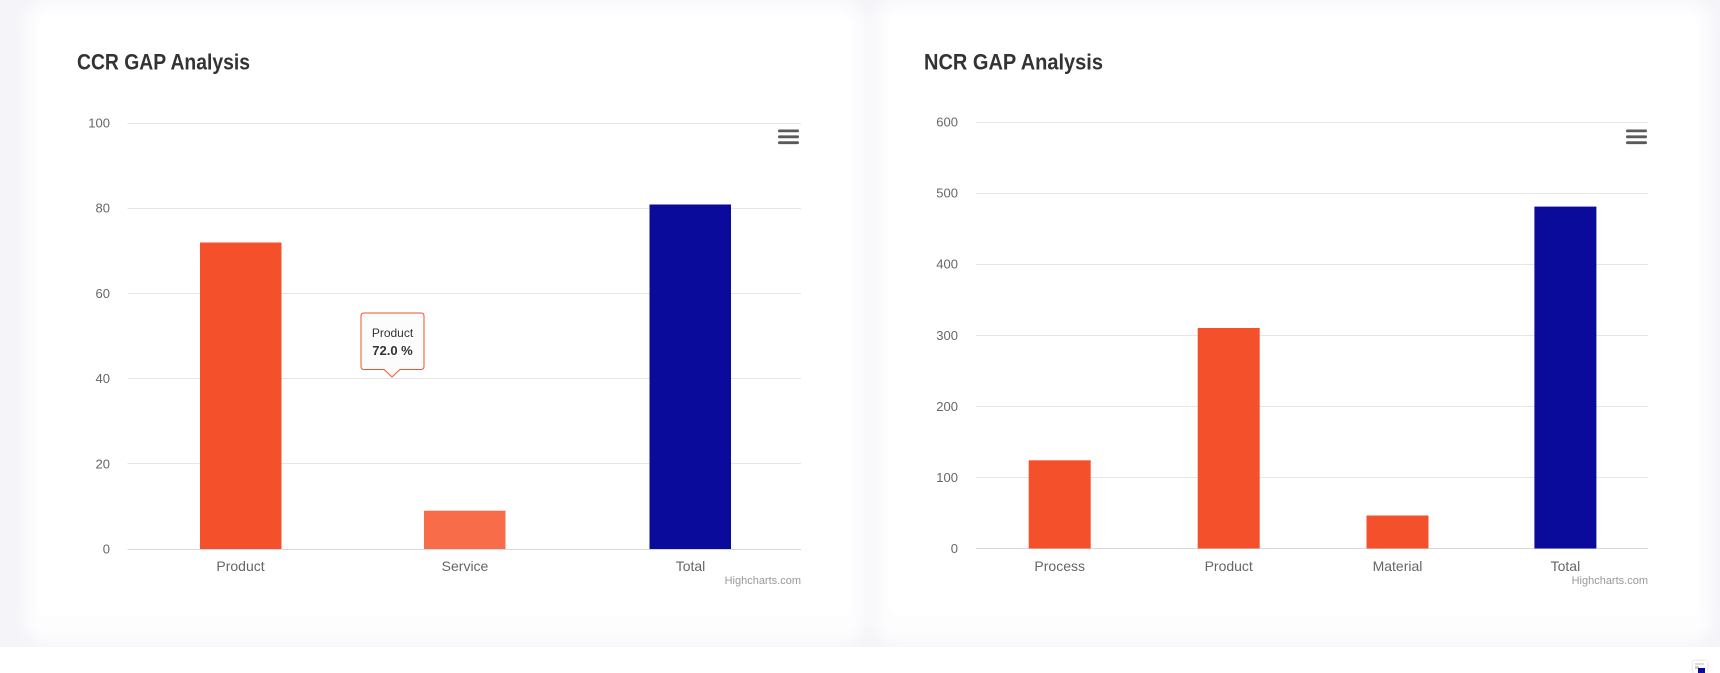  Describe the element at coordinates (465, 566) in the screenshot. I see `svg-text: Service` at that location.